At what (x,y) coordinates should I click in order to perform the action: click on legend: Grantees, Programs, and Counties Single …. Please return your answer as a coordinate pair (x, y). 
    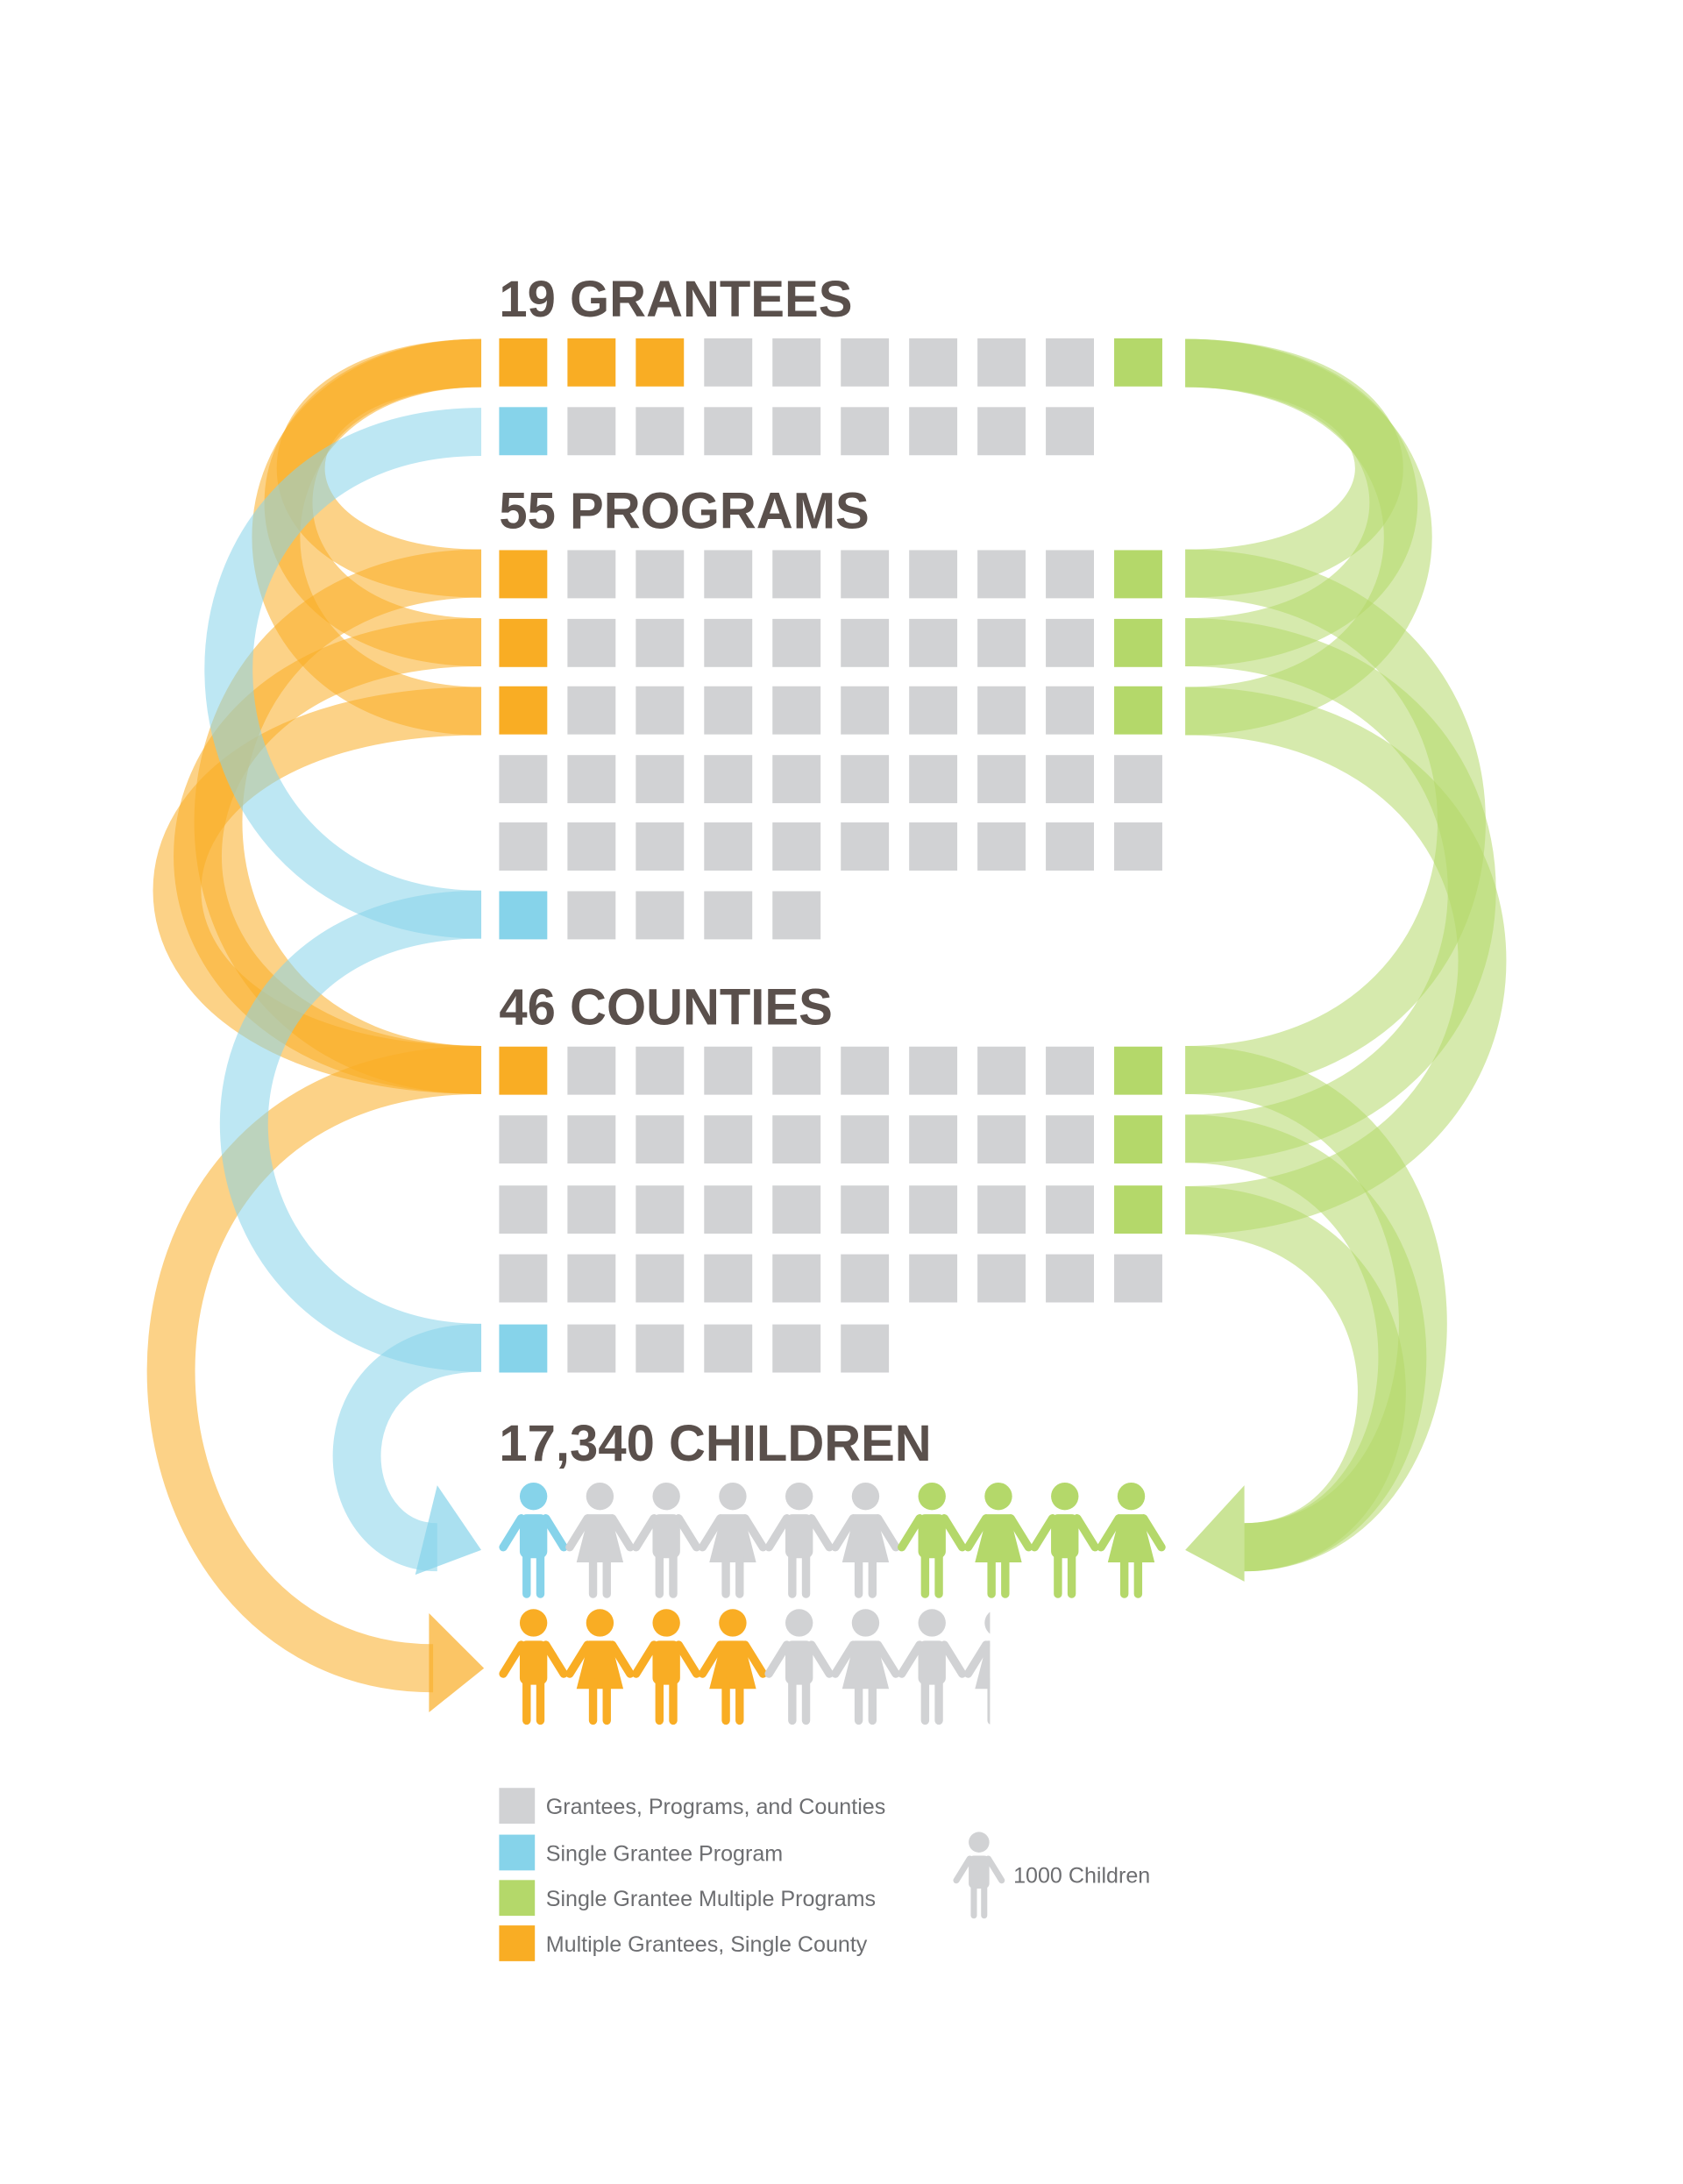
    Looking at the image, I should click on (824, 1875).